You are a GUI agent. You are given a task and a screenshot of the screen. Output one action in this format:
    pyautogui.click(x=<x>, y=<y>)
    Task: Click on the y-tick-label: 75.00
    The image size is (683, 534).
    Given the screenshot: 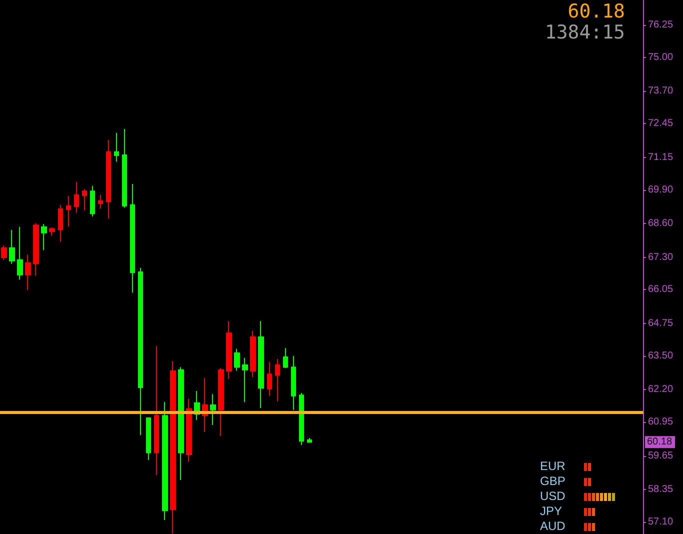 What is the action you would take?
    pyautogui.click(x=661, y=57)
    